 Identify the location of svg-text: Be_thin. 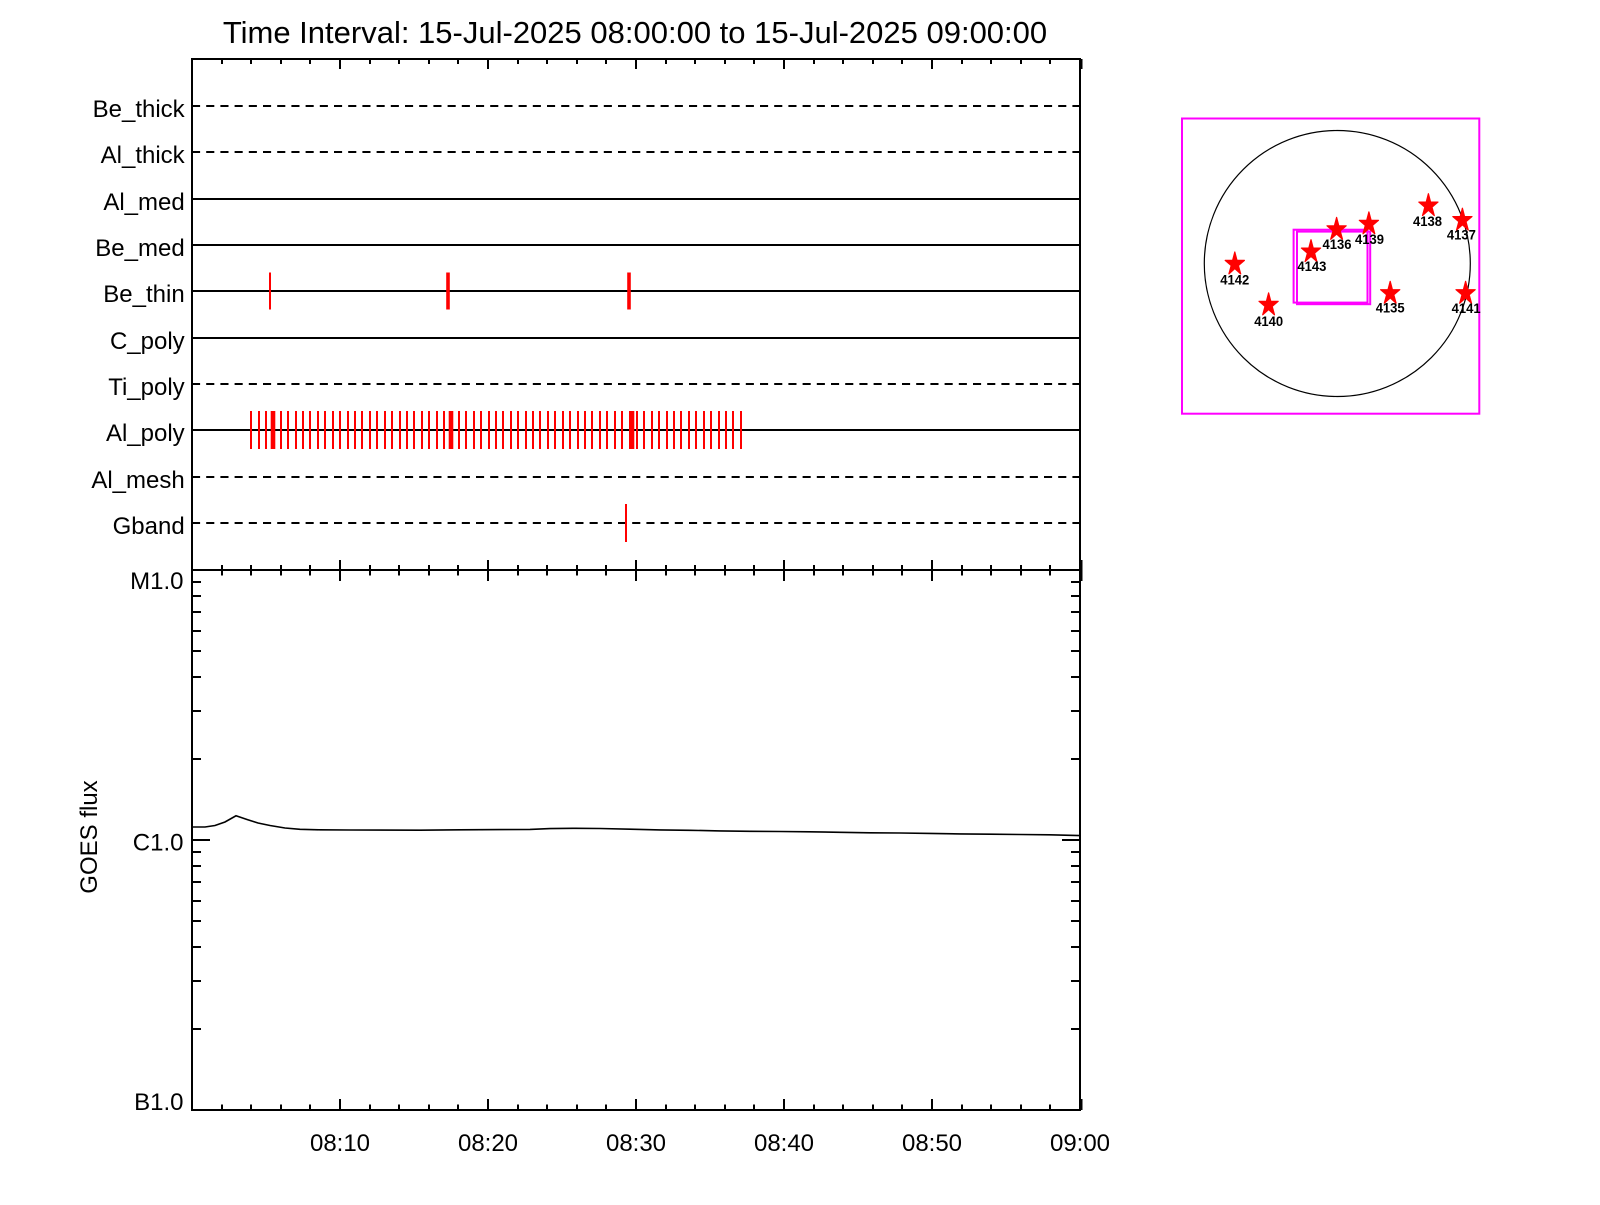
(143, 294).